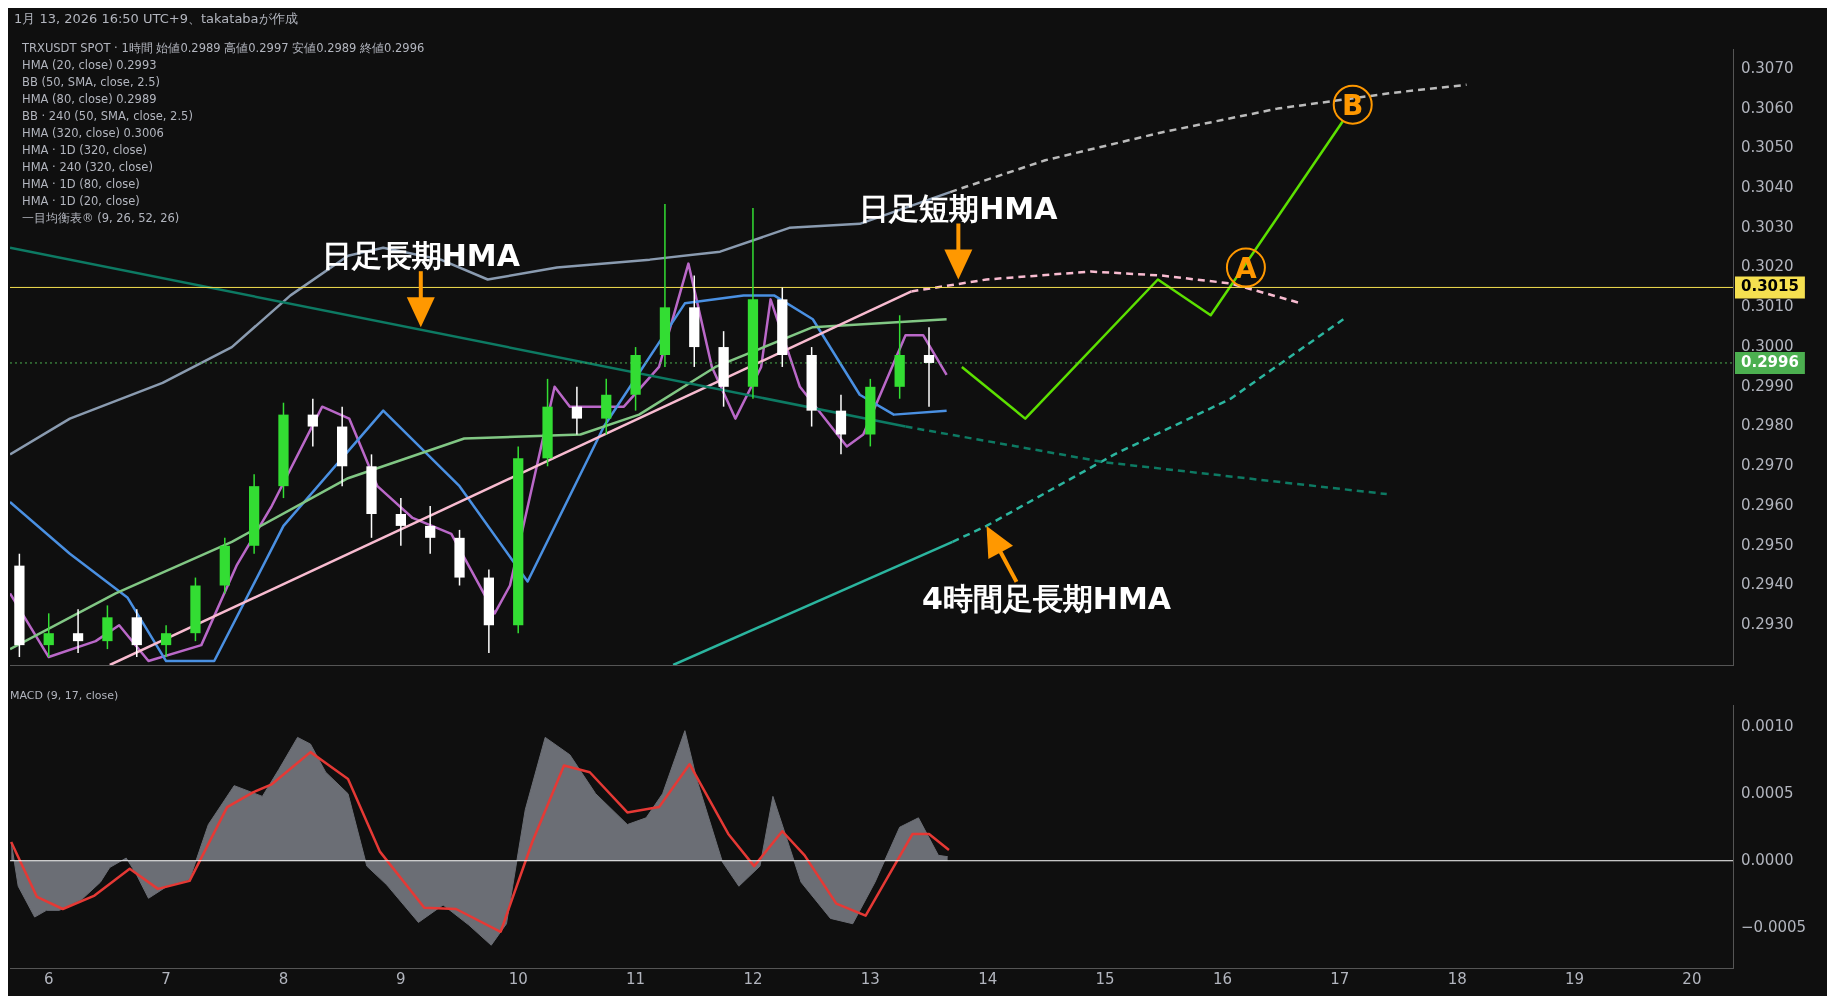 This screenshot has height=1004, width=1835. I want to click on x-tick-label: 10, so click(518, 978).